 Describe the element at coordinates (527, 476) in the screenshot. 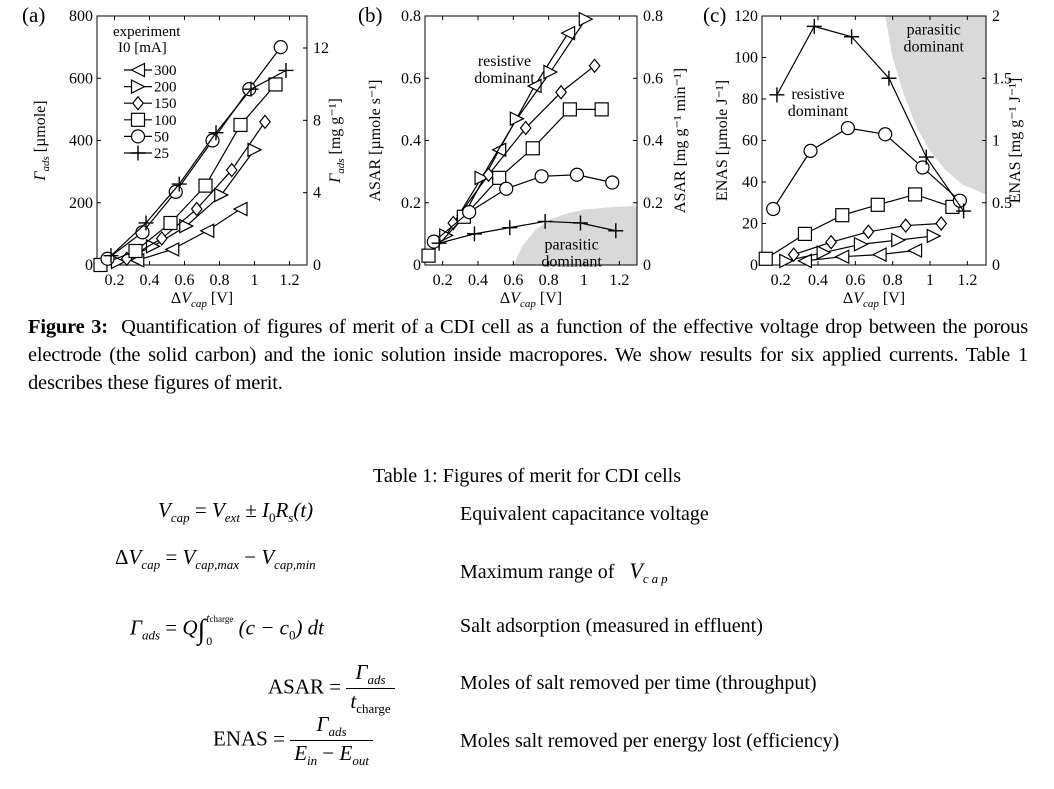

I see `table-title: Table 1: Figures of merit for CDI cells` at that location.